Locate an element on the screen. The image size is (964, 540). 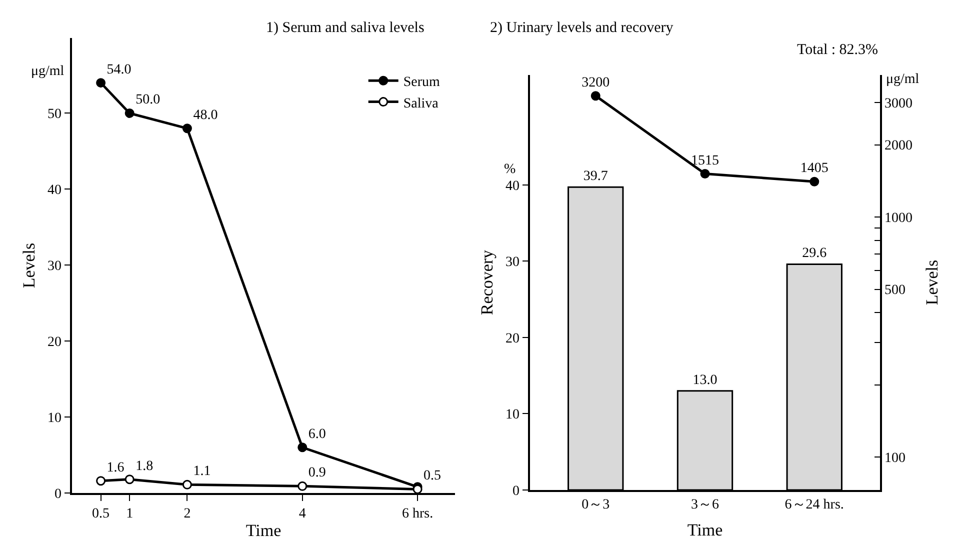
data-label: 1405 is located at coordinates (814, 168).